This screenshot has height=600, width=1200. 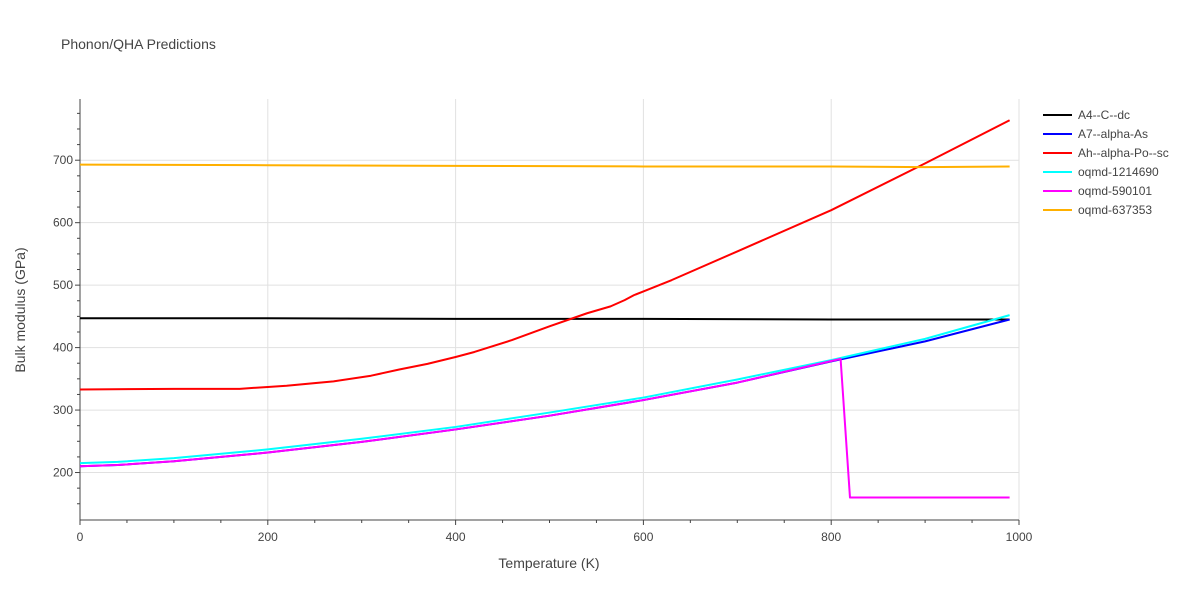 I want to click on x-axis-title: Temperature (K), so click(x=548, y=563).